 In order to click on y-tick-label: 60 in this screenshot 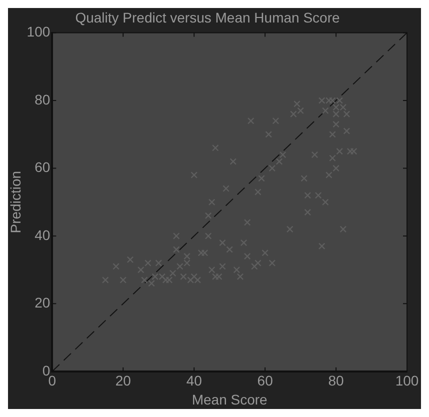, I will do `click(42, 167)`.